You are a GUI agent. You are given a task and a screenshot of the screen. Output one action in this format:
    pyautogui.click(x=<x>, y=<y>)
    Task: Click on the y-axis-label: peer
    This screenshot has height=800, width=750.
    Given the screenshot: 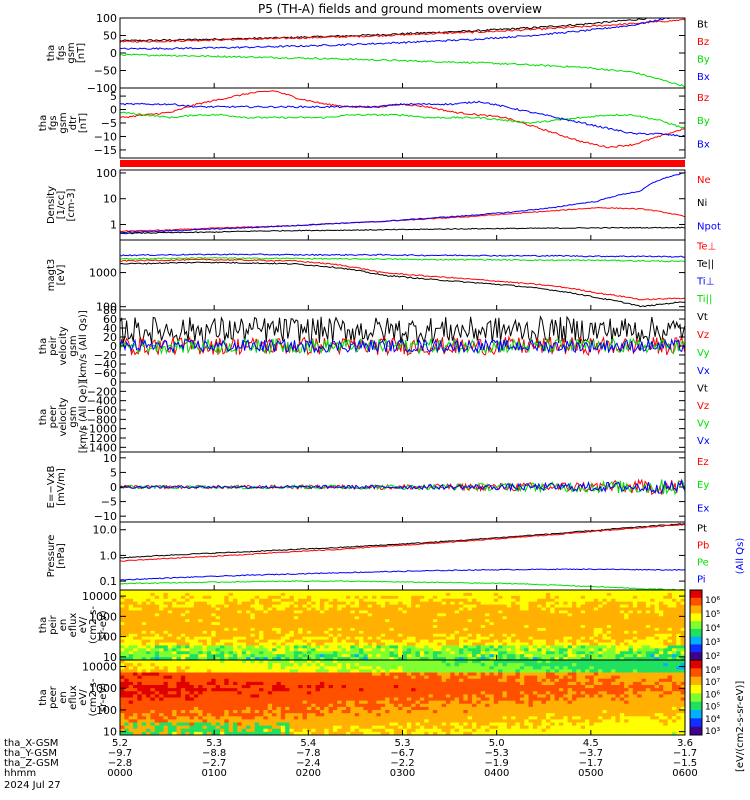 What is the action you would take?
    pyautogui.click(x=53, y=417)
    